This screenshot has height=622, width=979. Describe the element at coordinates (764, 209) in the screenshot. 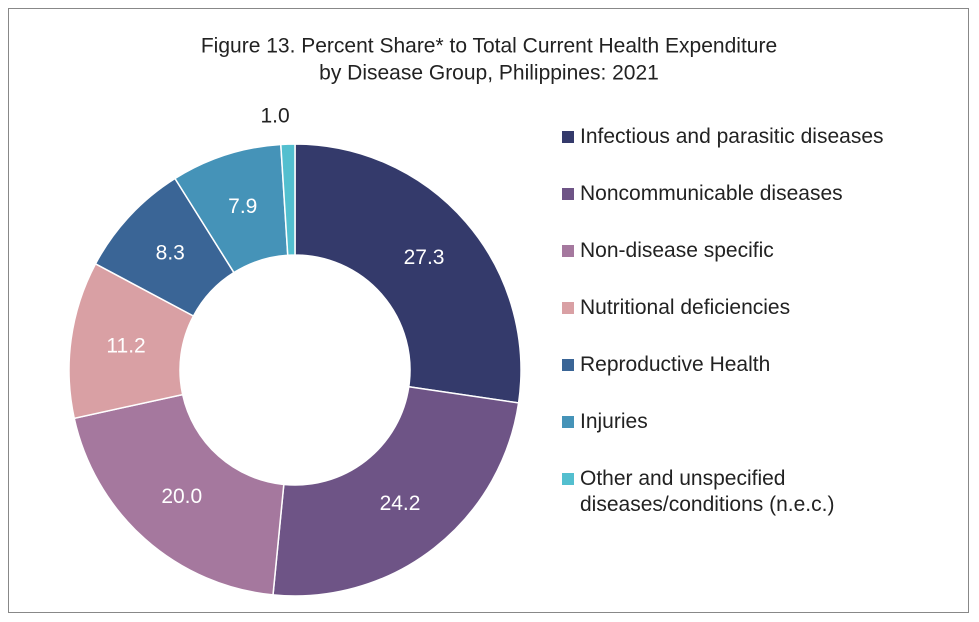

I see `legend-item: Noncommunicable diseases` at that location.